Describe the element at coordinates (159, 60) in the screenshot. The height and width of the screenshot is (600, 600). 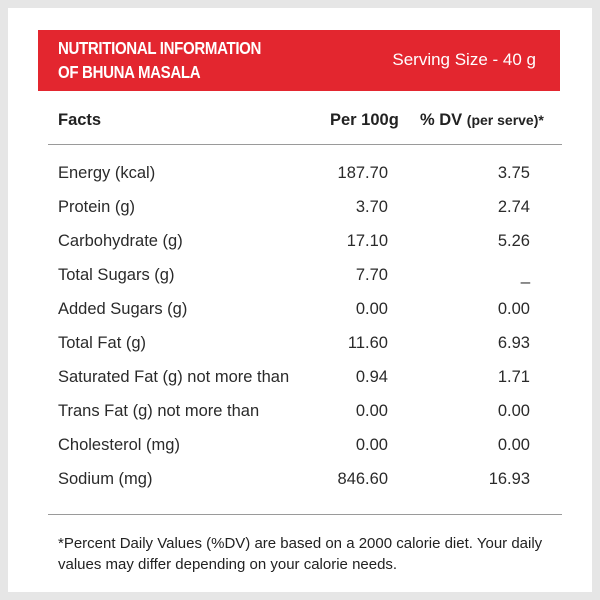
I see `header-title: NUTRITIONAL INFORMATION OF BHUNA MASALA` at that location.